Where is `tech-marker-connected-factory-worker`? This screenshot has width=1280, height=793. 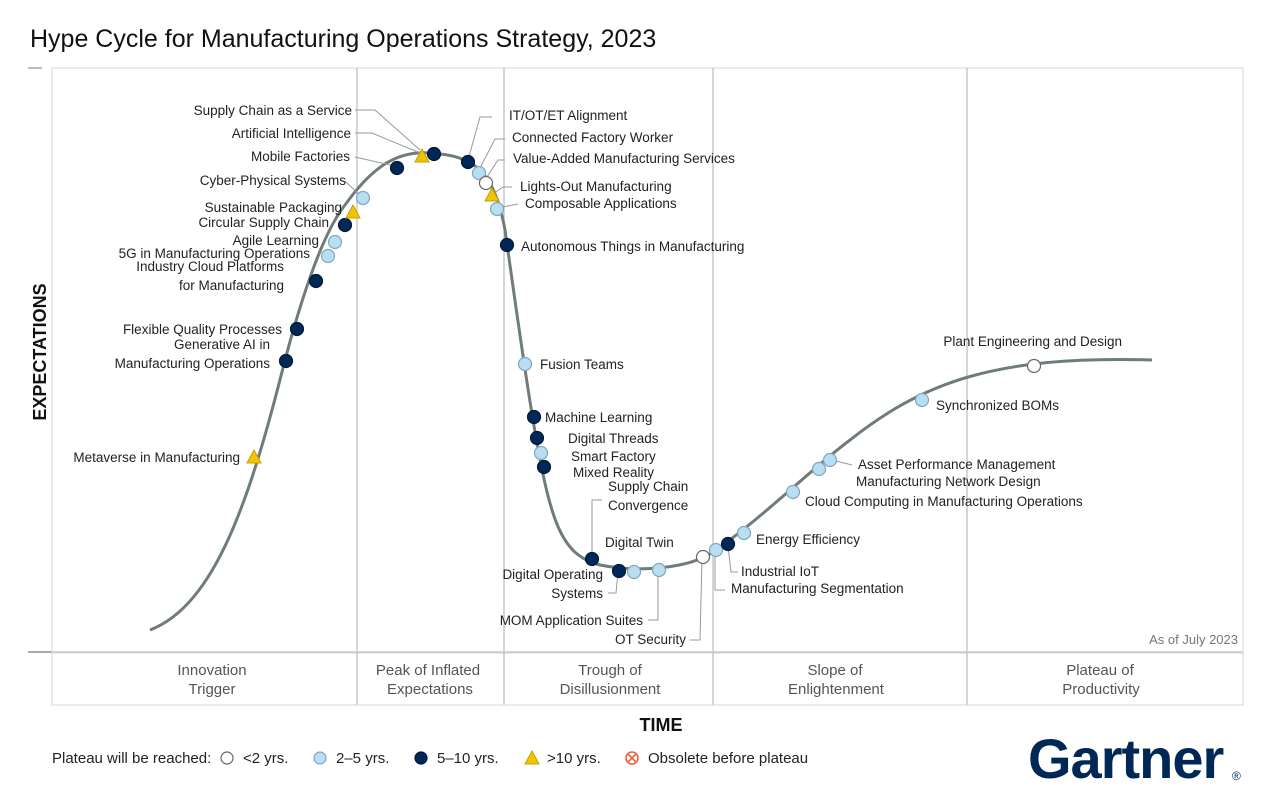
tech-marker-connected-factory-worker is located at coordinates (479, 173).